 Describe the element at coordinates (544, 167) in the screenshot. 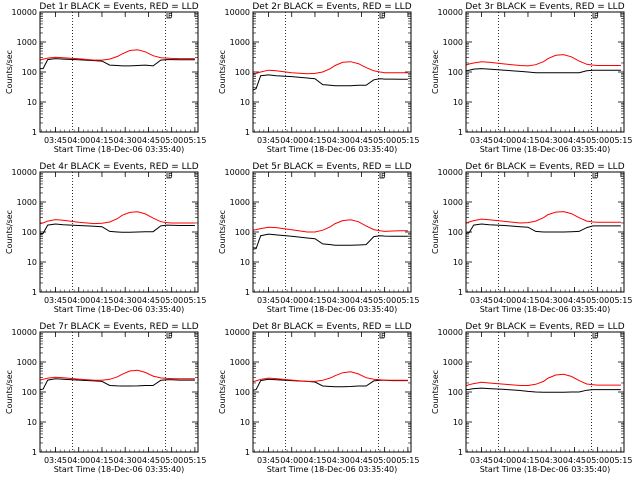

I see `panel-title: Det 6r BLACK = Events, RED = LLD` at that location.